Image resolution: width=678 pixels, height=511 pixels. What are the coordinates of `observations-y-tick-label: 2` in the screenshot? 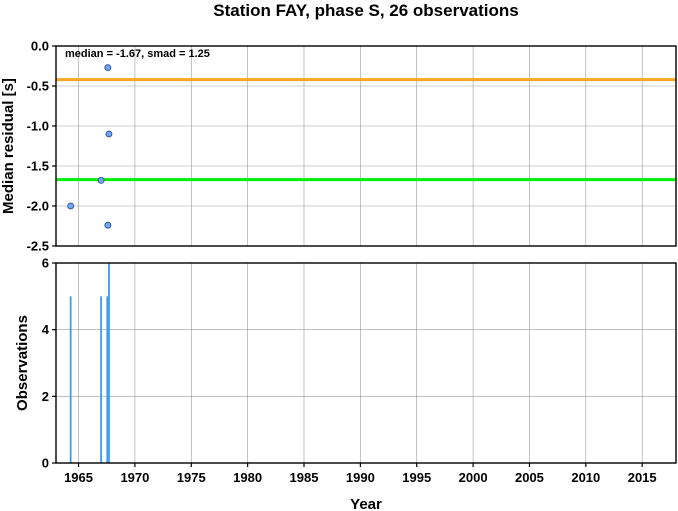 It's located at (45, 396).